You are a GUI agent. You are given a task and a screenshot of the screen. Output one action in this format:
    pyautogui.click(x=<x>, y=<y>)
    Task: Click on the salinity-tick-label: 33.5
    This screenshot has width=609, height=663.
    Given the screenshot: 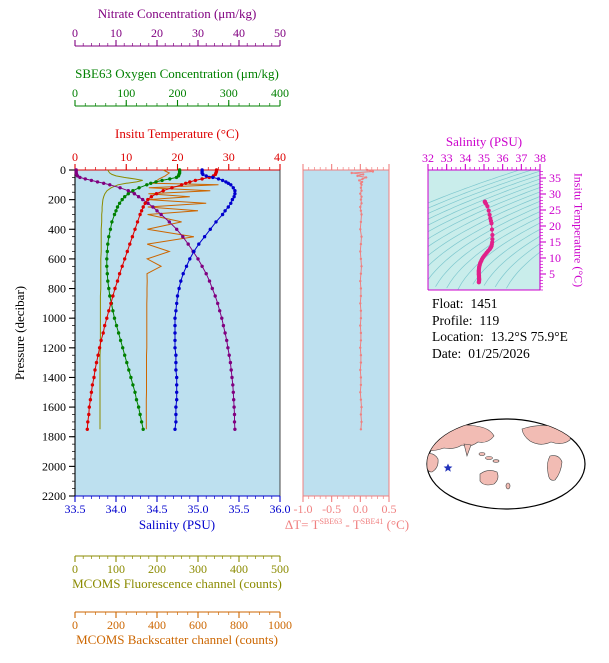 What is the action you would take?
    pyautogui.click(x=75, y=509)
    